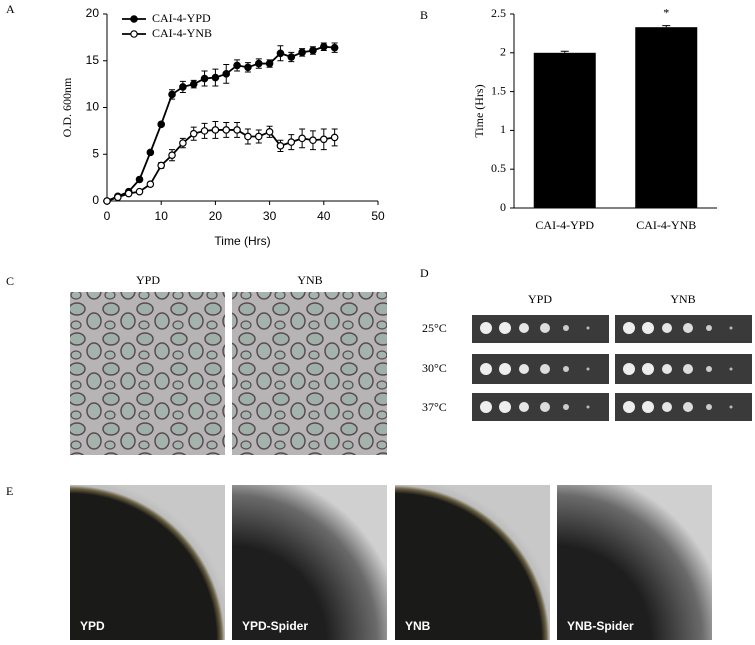 This screenshot has height=645, width=755. Describe the element at coordinates (503, 52) in the screenshot. I see `y-tick-label: 2` at that location.